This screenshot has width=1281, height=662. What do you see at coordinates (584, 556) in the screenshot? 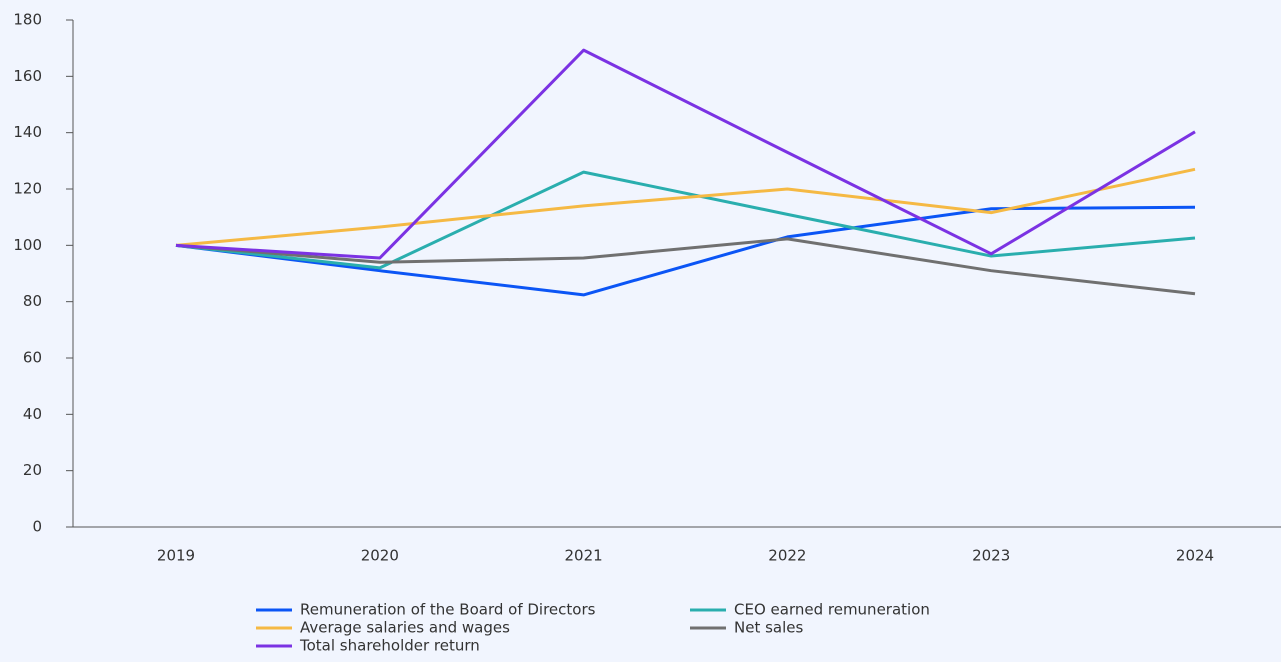
I see `x-tick-label: 2021` at bounding box center [584, 556].